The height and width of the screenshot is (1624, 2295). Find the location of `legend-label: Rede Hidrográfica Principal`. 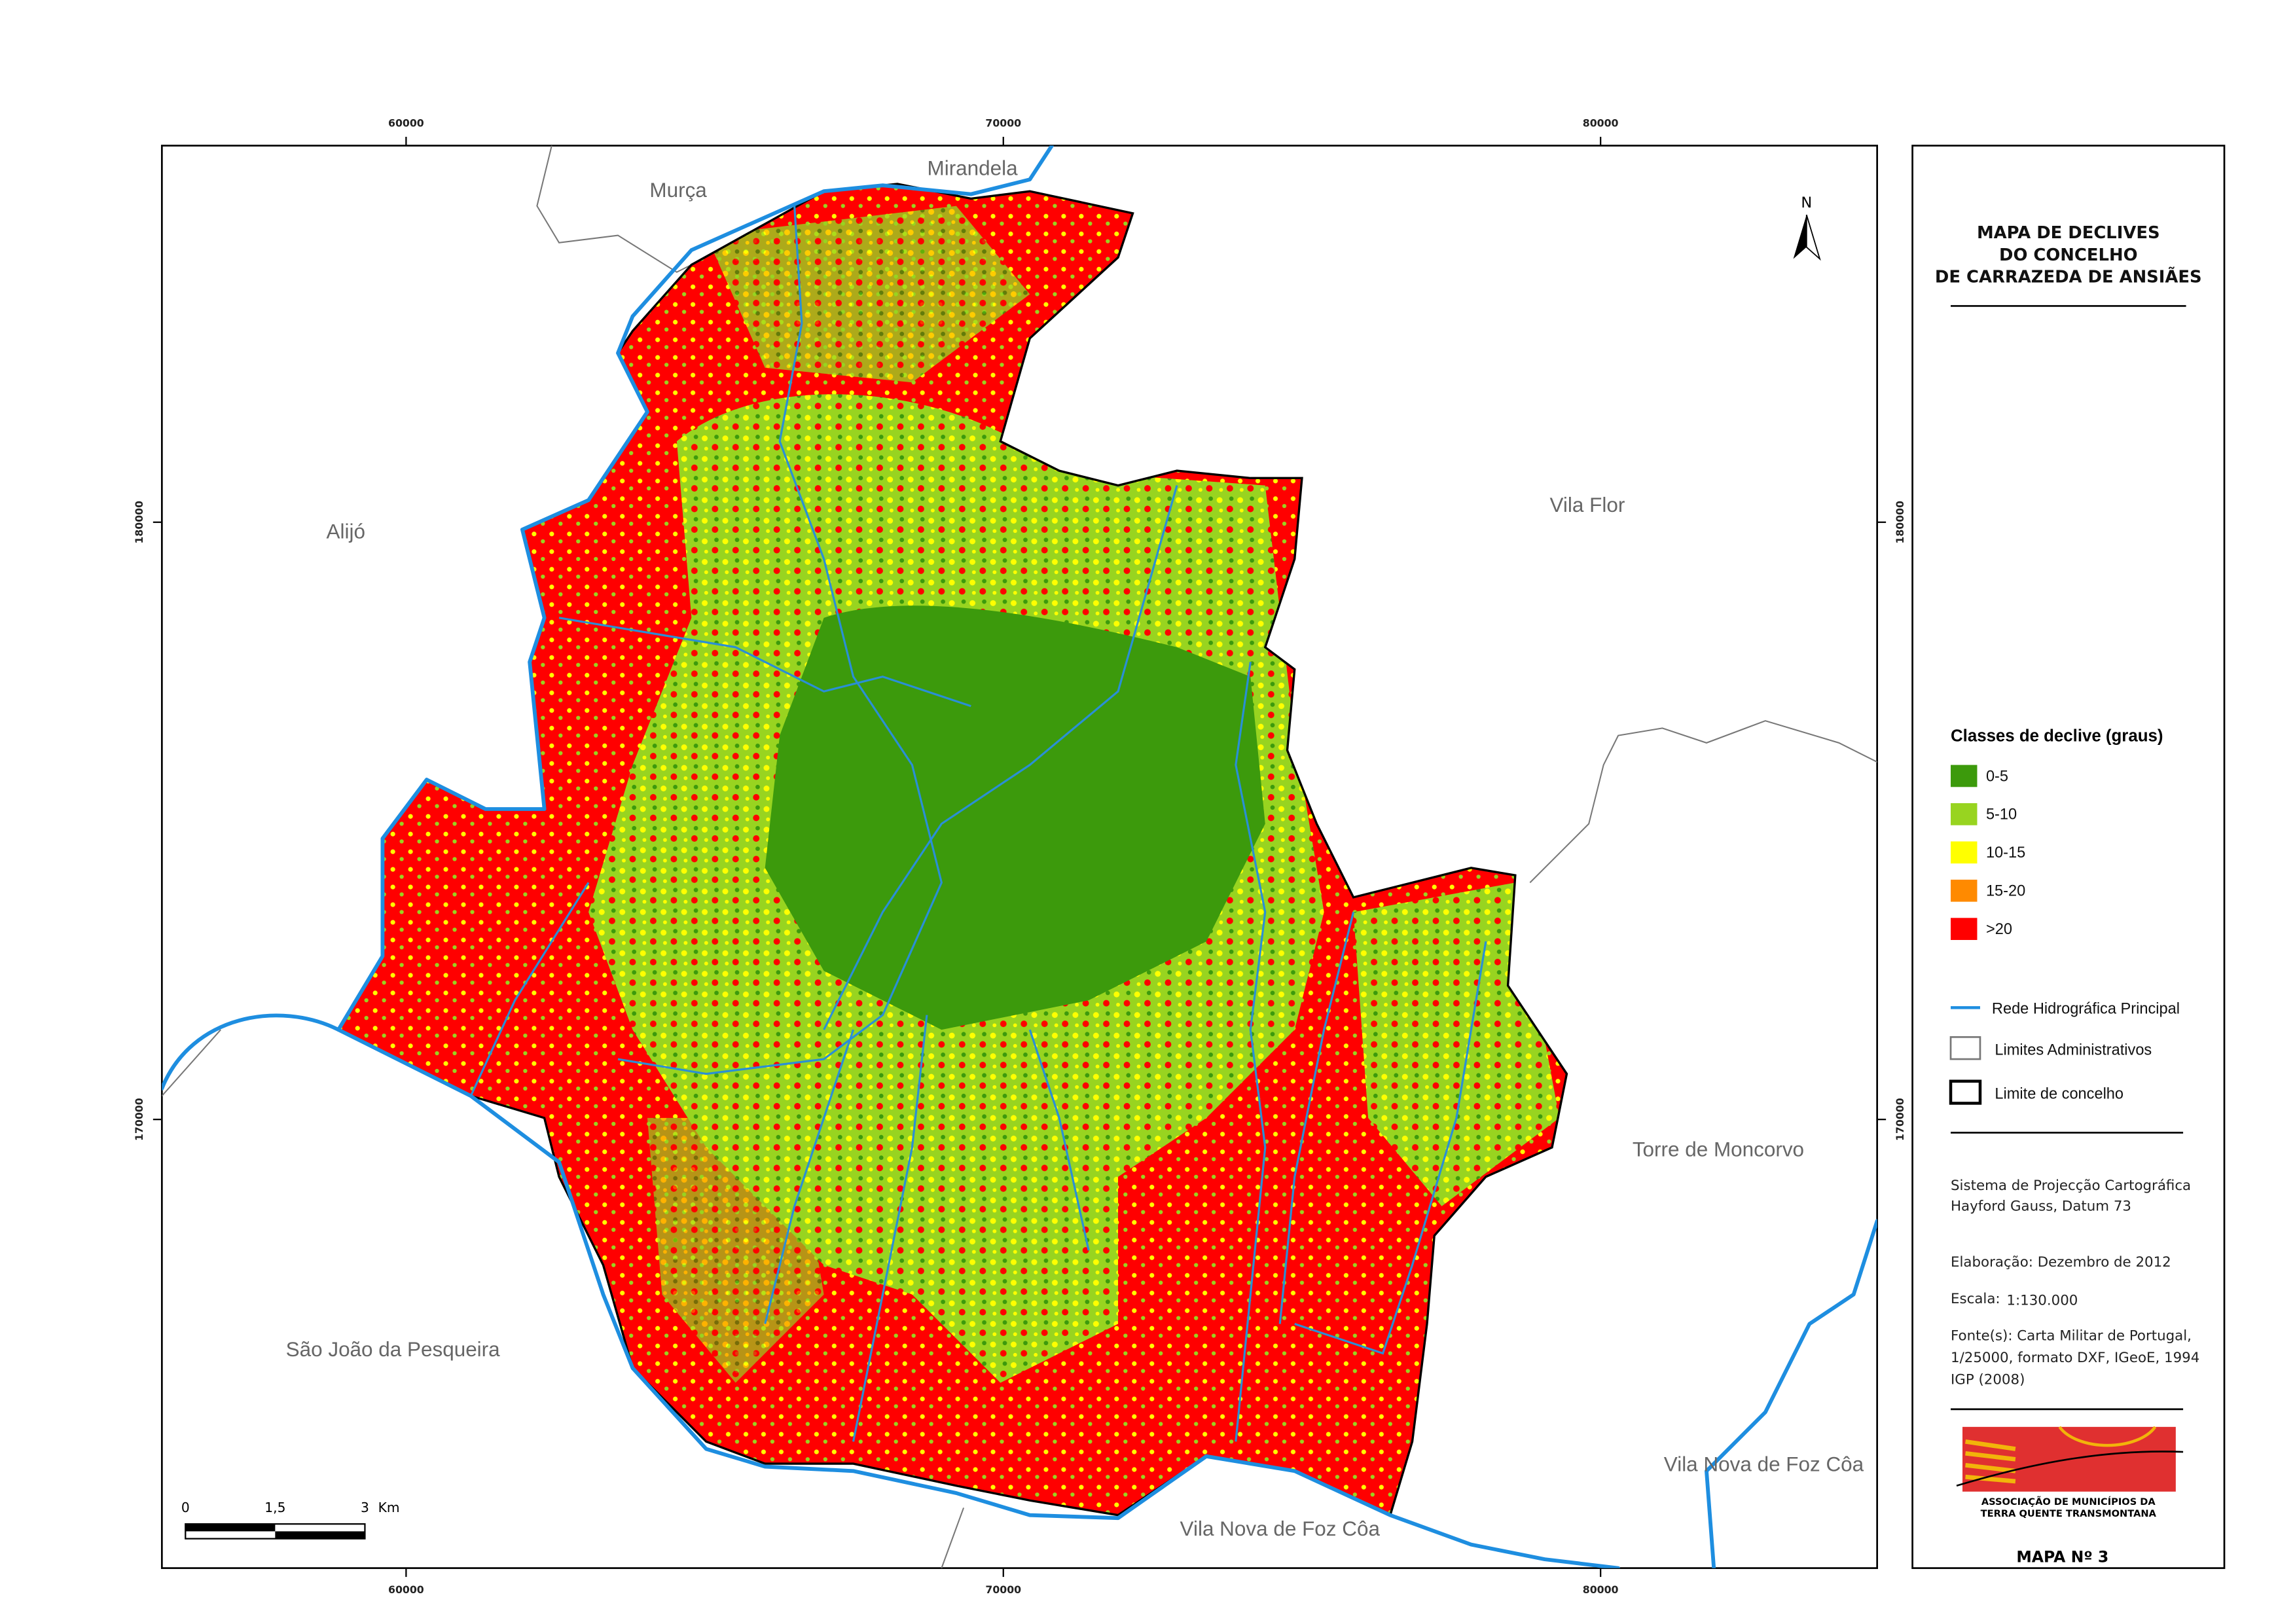

legend-label: Rede Hidrográfica Principal is located at coordinates (2086, 1008).